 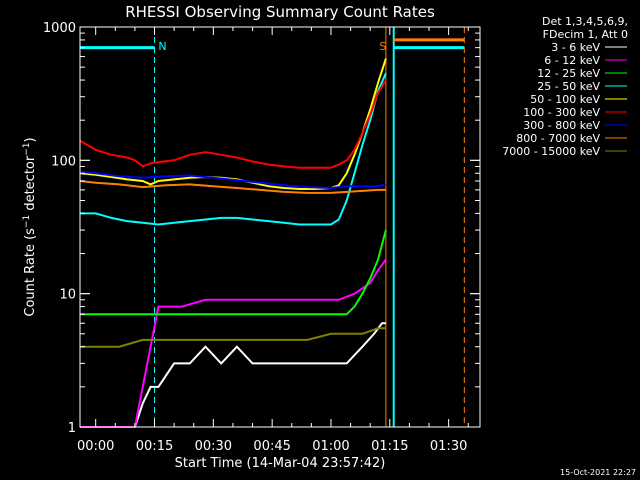 What do you see at coordinates (213, 446) in the screenshot?
I see `x-tick-label: 00:30` at bounding box center [213, 446].